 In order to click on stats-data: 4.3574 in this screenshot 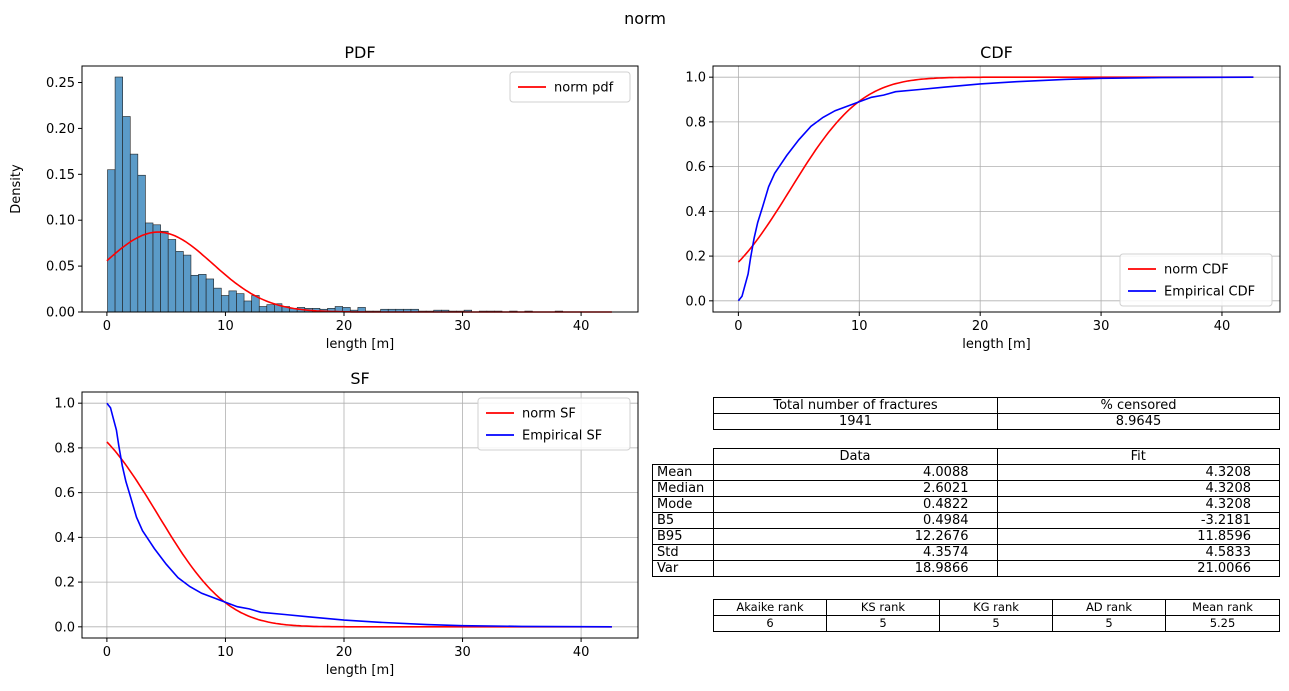, I will do `click(855, 552)`.